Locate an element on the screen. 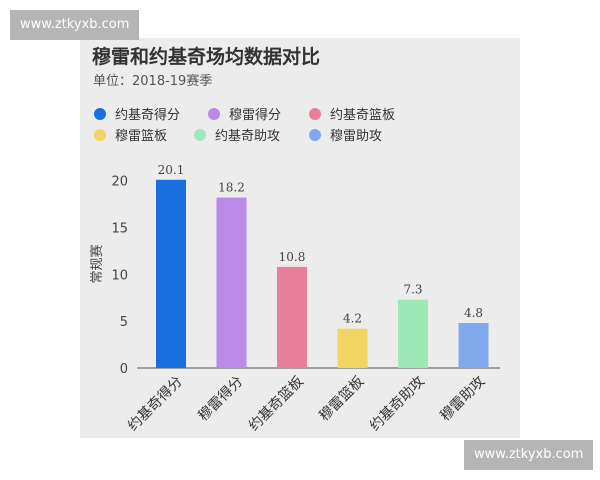 The image size is (600, 480). y-tick-label: 20 is located at coordinates (119, 182).